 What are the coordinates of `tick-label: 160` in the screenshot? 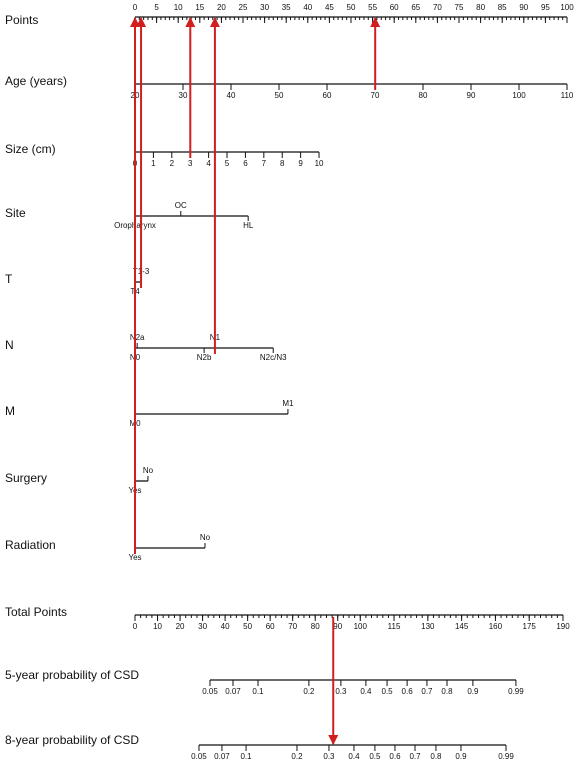 It's located at (496, 626).